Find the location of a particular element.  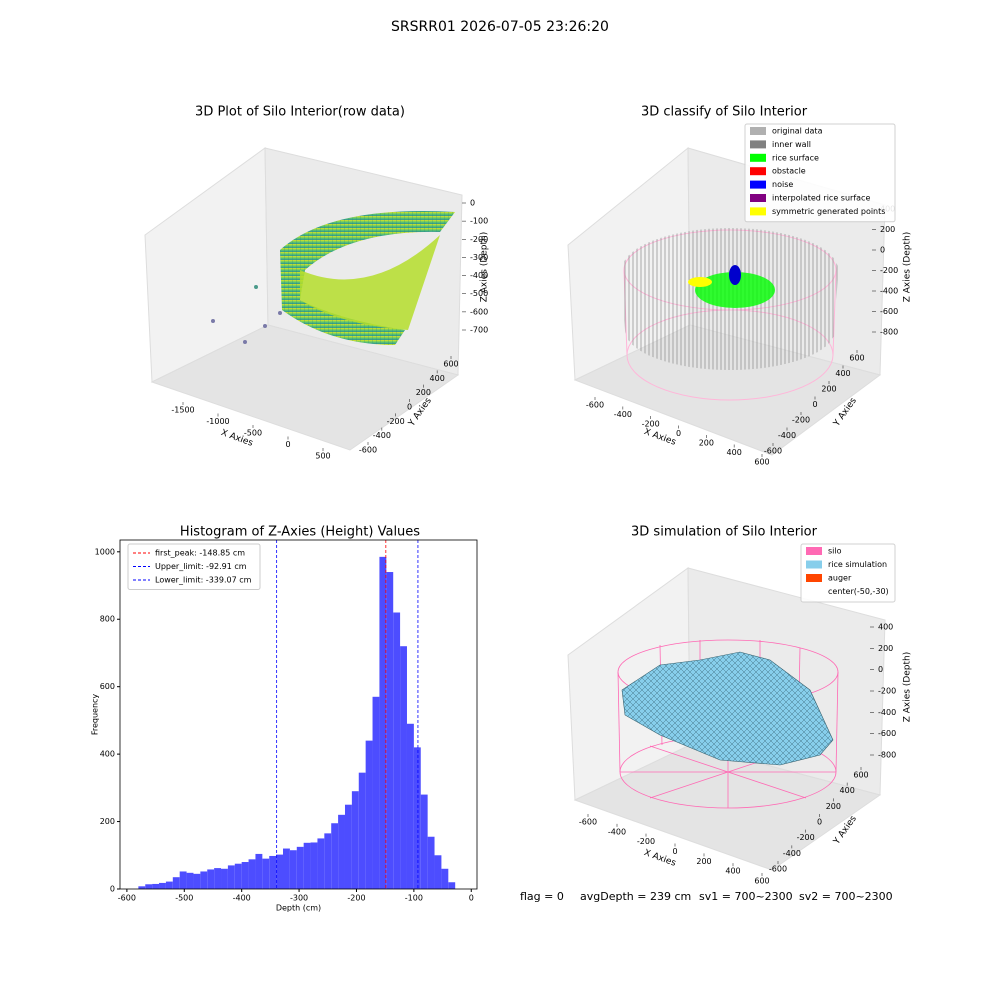

plot-frame is located at coordinates (298, 714).